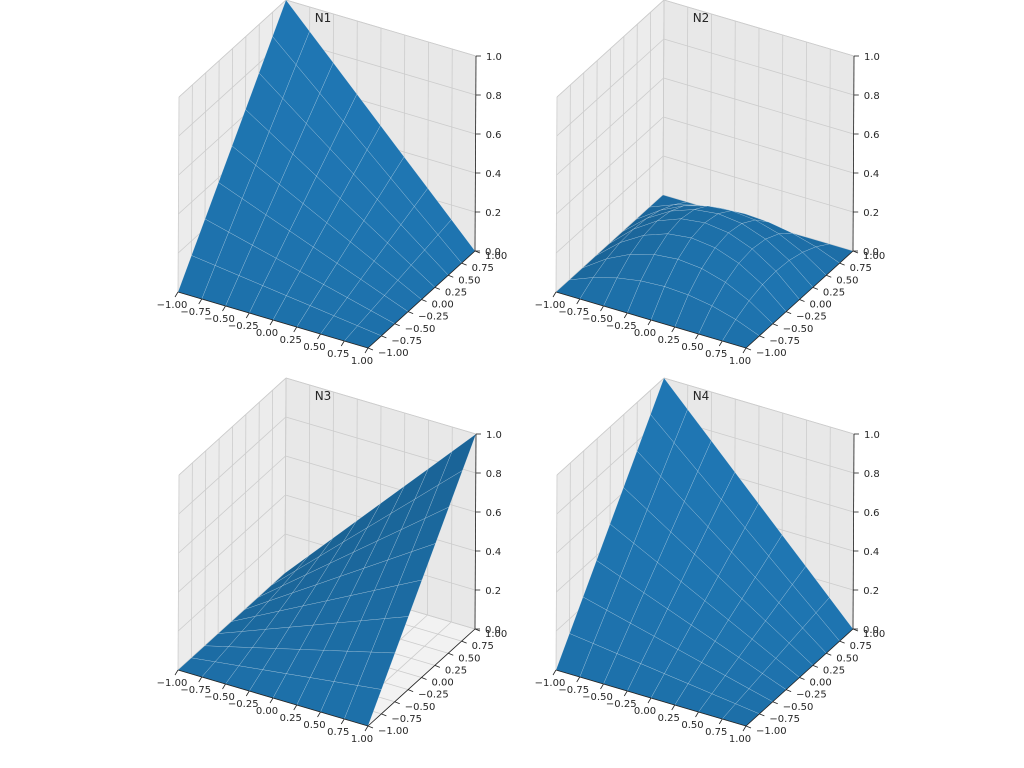 This screenshot has height=768, width=1024. Describe the element at coordinates (433, 317) in the screenshot. I see `y-tick-label: −0.25` at that location.